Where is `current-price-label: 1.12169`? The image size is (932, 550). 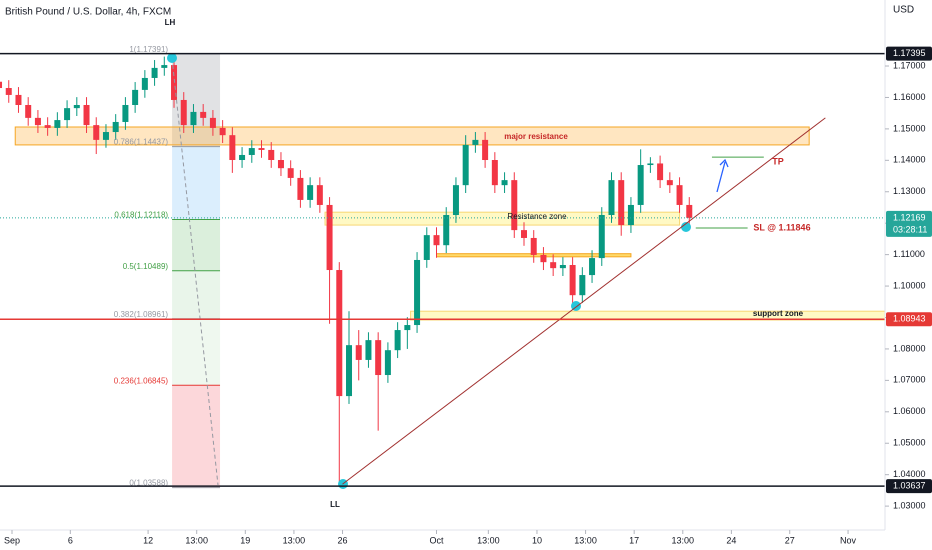 current-price-label: 1.12169 is located at coordinates (909, 217).